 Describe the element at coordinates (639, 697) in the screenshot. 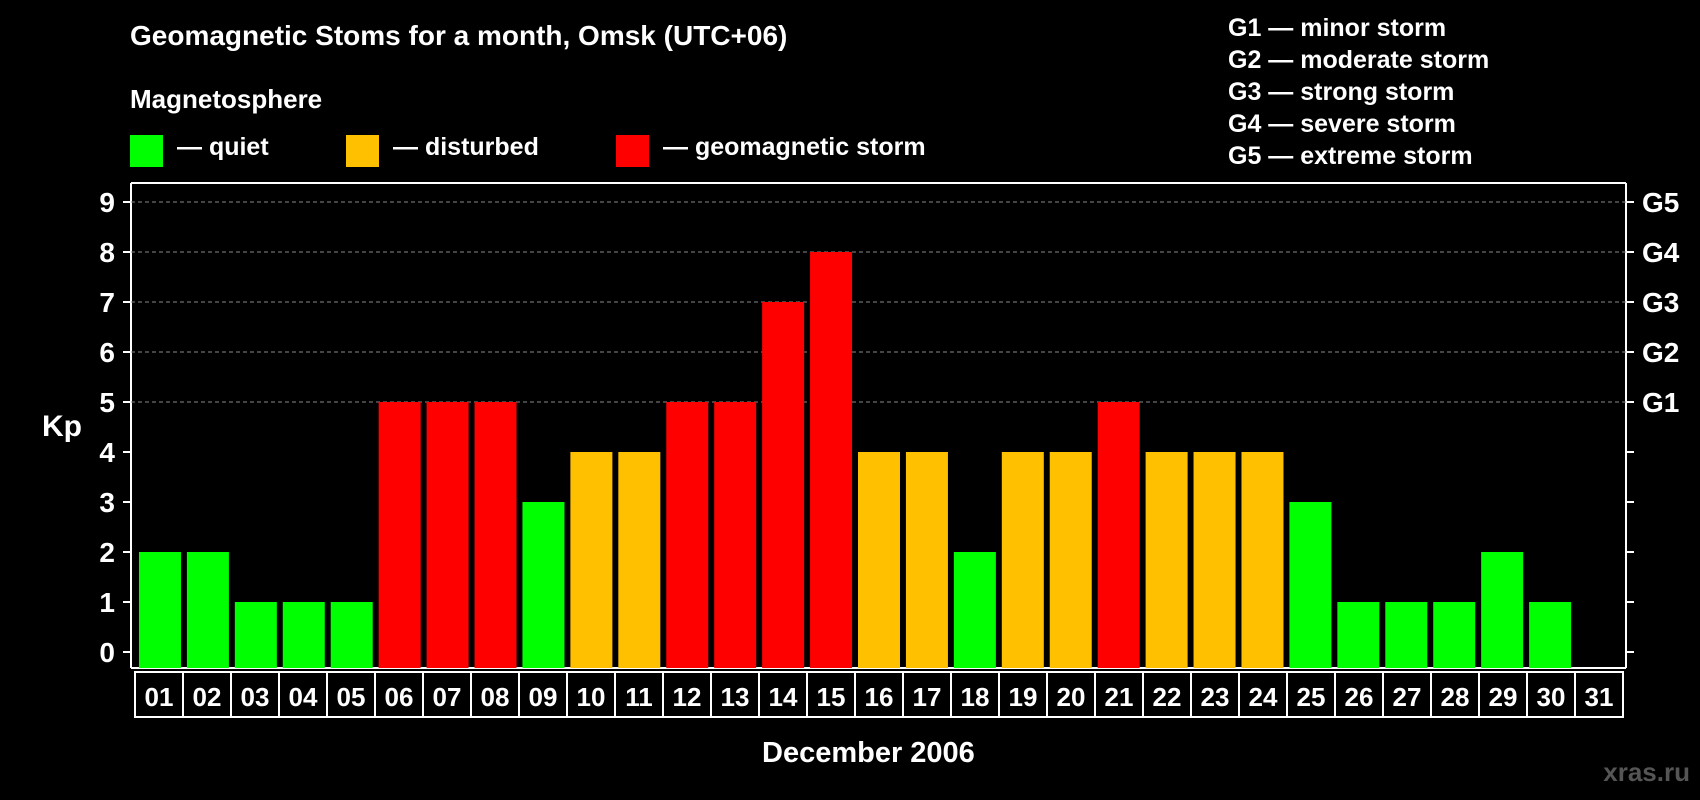

I see `x-tick-label: 11` at that location.